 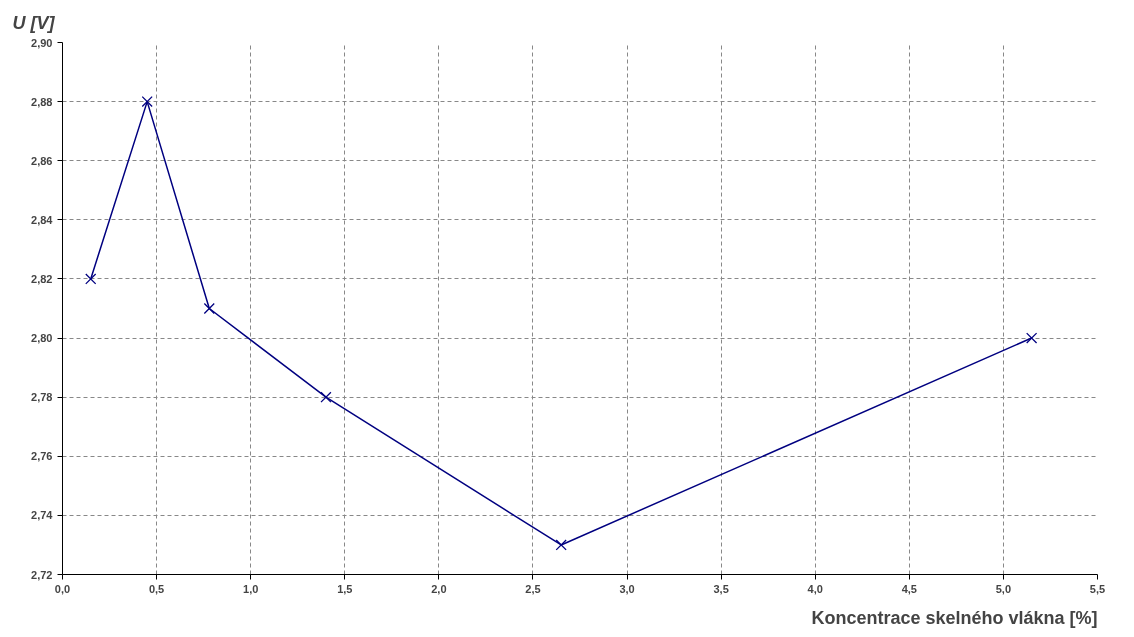 What do you see at coordinates (42, 574) in the screenshot?
I see `y-tick-label: 2,72` at bounding box center [42, 574].